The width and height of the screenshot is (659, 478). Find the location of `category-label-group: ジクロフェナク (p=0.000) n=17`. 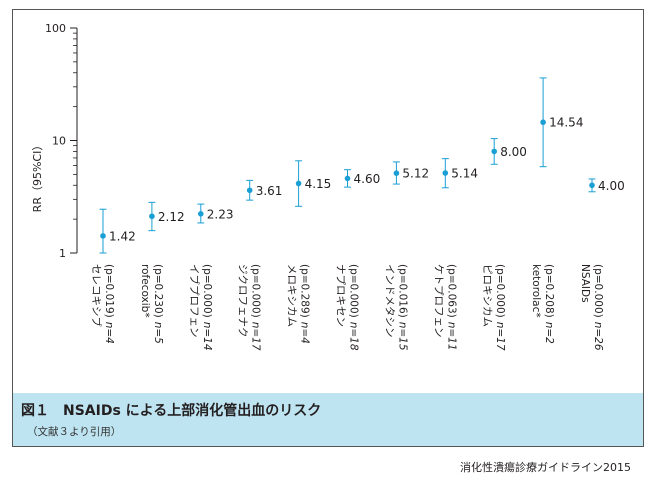

category-label-group: ジクロフェナク (p=0.000) n=17 is located at coordinates (249, 307).